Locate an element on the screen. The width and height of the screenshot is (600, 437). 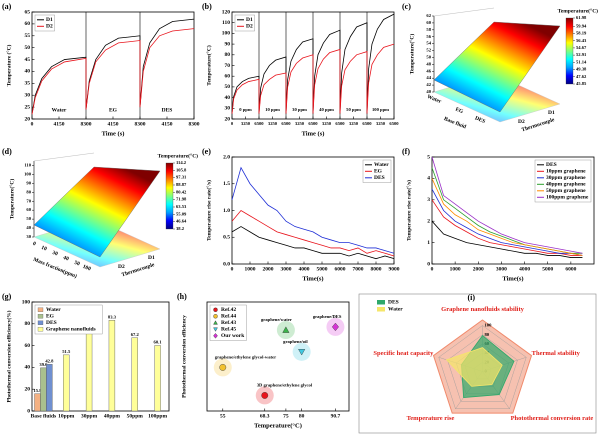
legend-label: D2 is located at coordinates (49, 27).